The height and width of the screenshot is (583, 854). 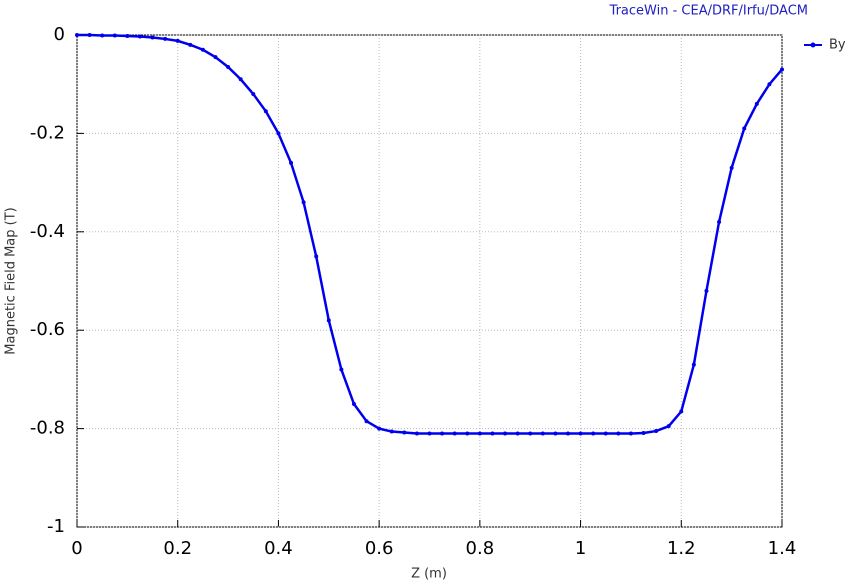 What do you see at coordinates (480, 548) in the screenshot?
I see `x-tick-label: 0.8` at bounding box center [480, 548].